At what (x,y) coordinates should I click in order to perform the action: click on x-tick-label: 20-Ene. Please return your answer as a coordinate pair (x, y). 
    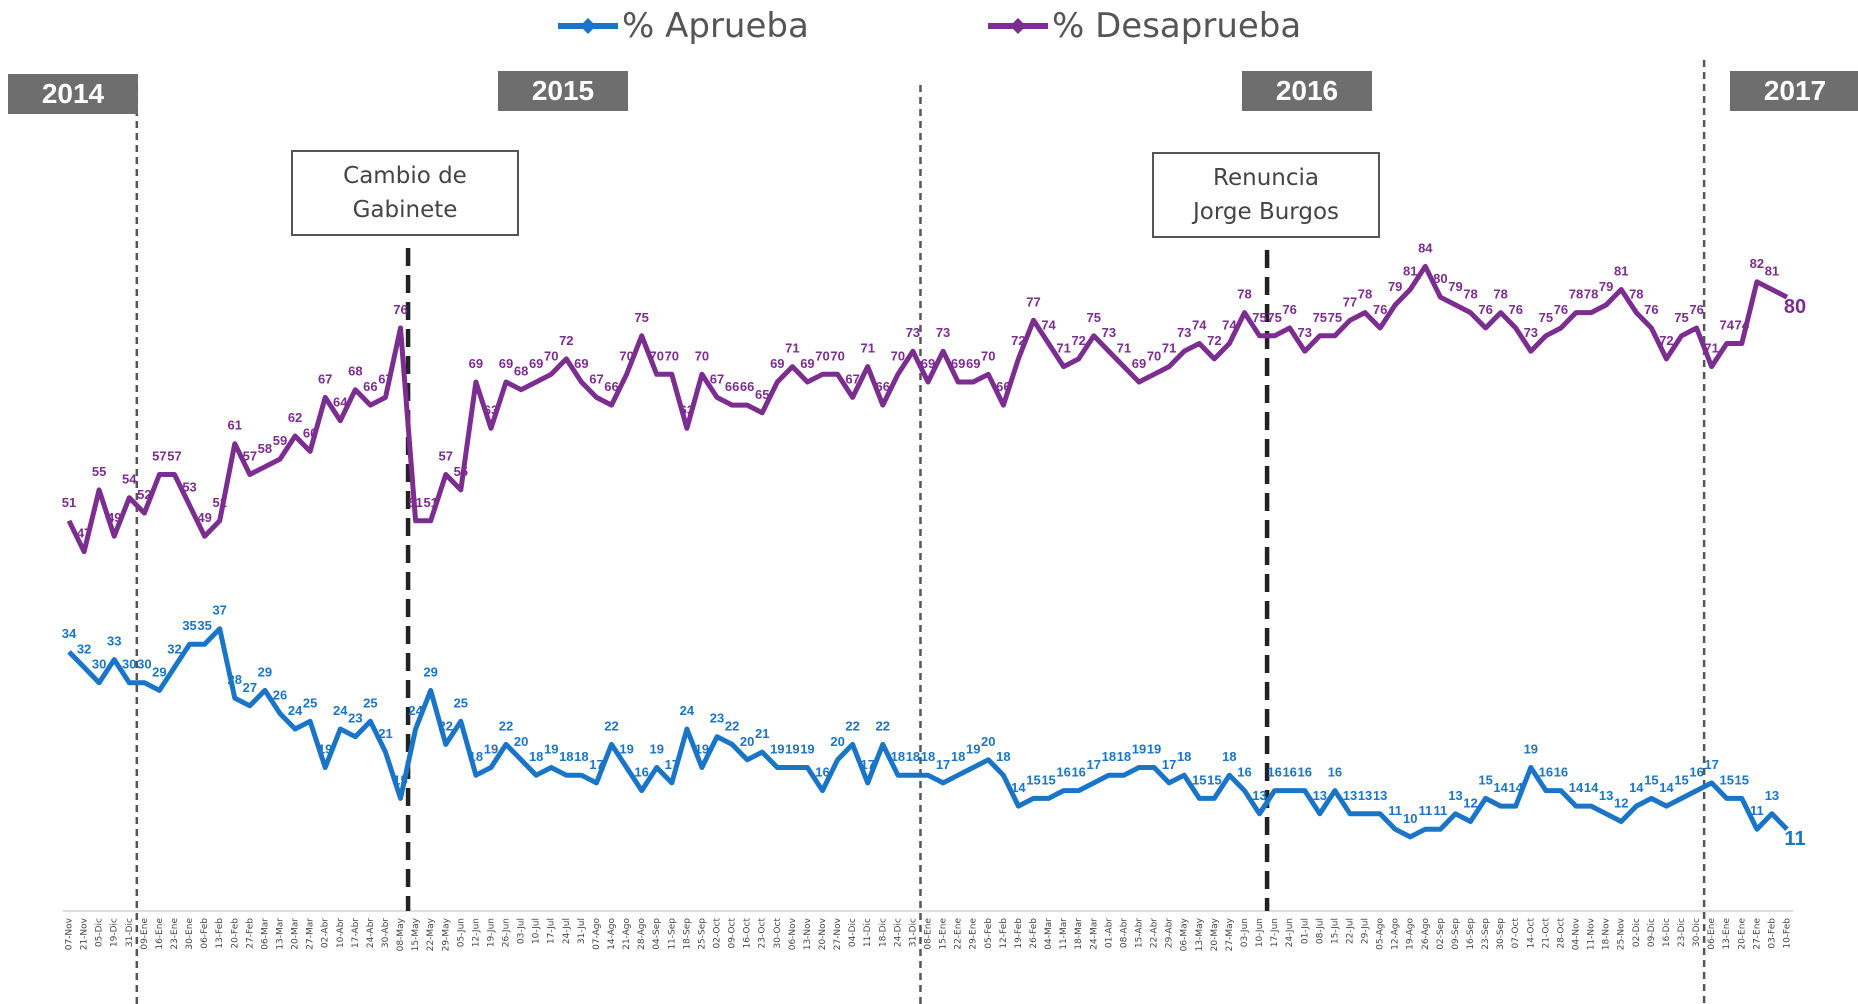
    Looking at the image, I should click on (1742, 934).